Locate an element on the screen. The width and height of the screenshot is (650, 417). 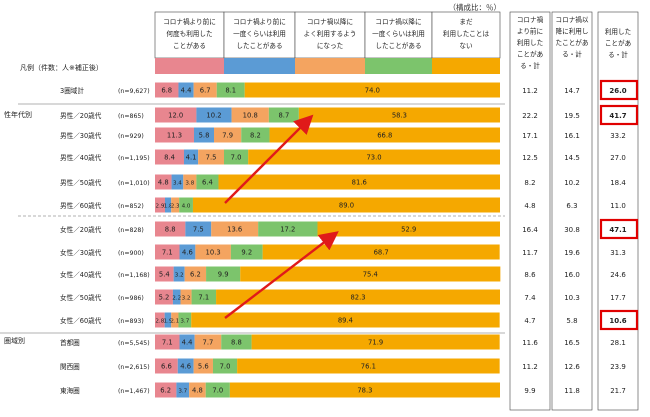
summary-after-value: 16.1 is located at coordinates (572, 136).